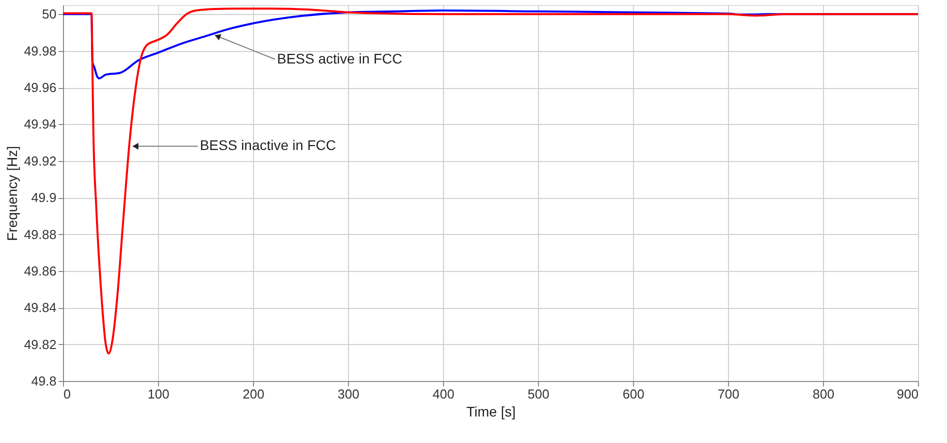  What do you see at coordinates (823, 394) in the screenshot?
I see `x-tick-label: 800` at bounding box center [823, 394].